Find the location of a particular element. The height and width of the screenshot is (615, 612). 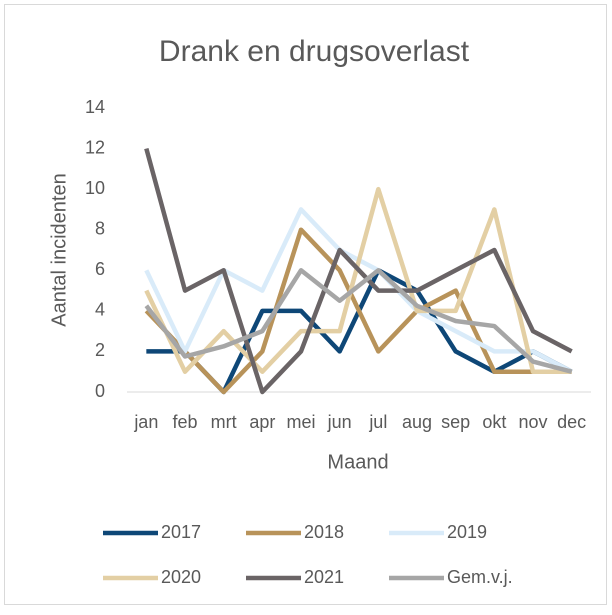

x-tick-label: mei is located at coordinates (300, 422).